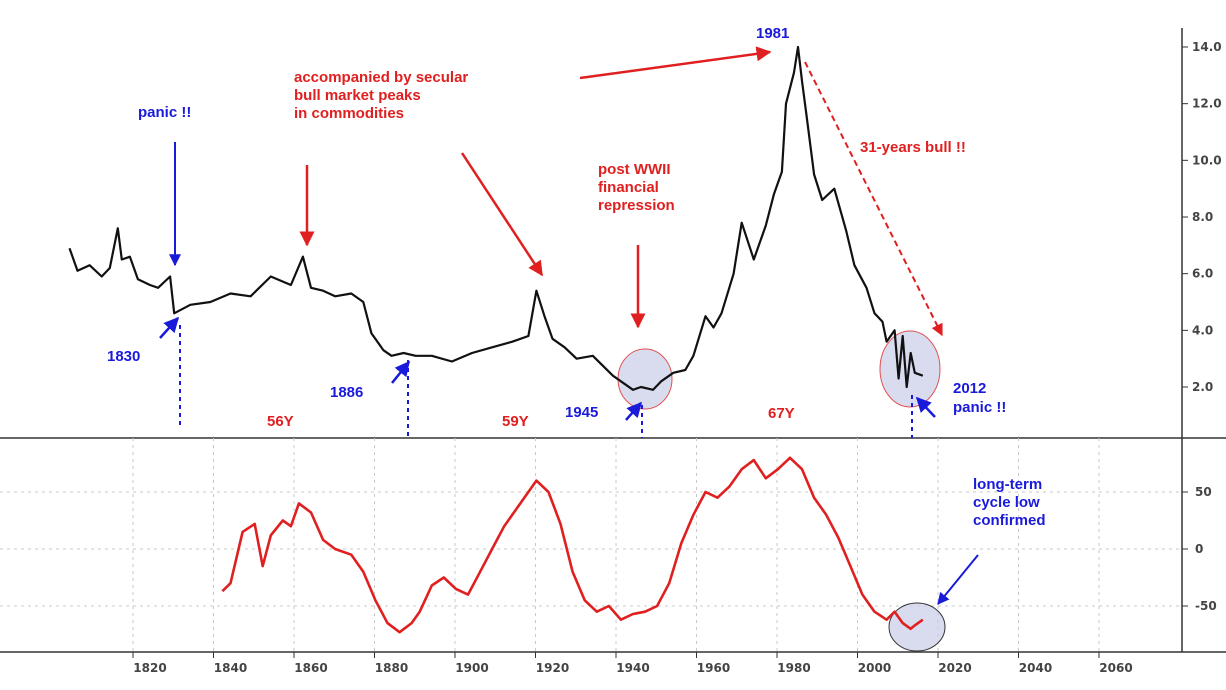 The height and width of the screenshot is (690, 1226). I want to click on bottom-y-ticks: 50 0 -50, so click(1199, 549).